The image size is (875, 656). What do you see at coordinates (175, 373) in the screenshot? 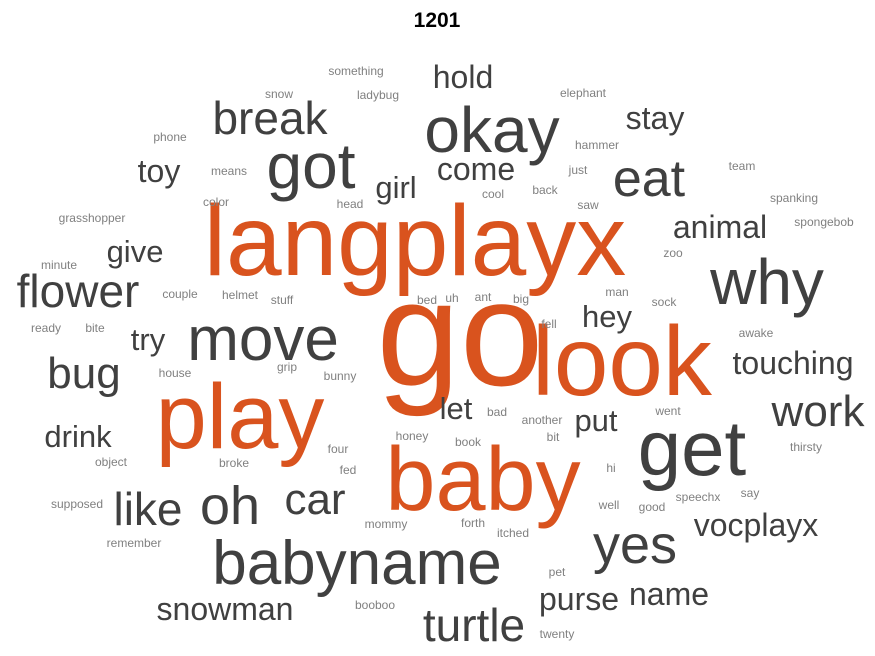
I see `word-house: house` at bounding box center [175, 373].